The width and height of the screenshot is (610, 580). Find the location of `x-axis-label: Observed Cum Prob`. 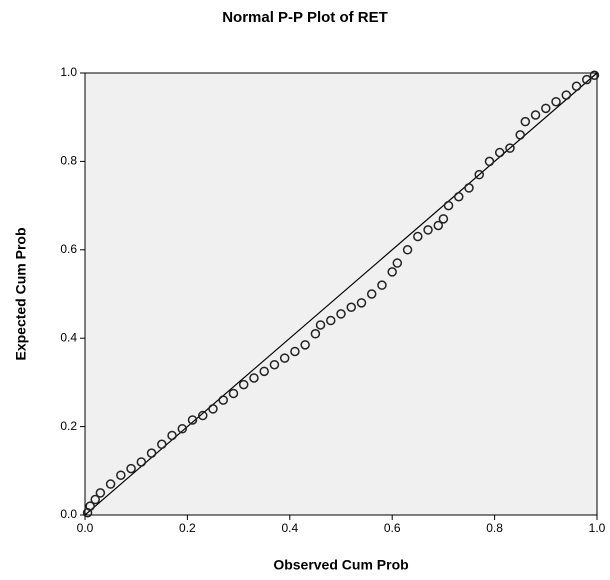

x-axis-label: Observed Cum Prob is located at coordinates (340, 565).